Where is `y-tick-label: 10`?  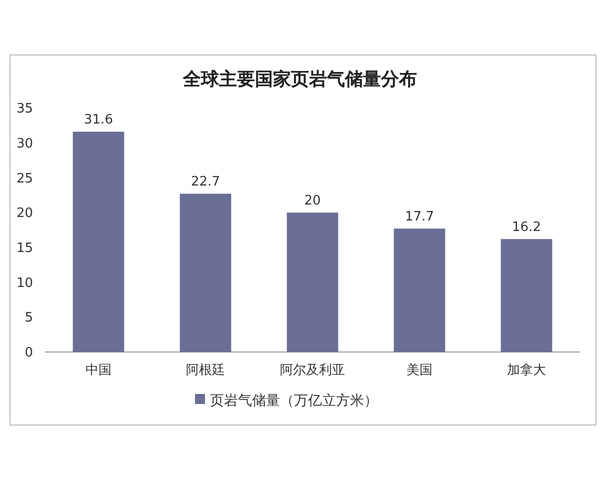
y-tick-label: 10 is located at coordinates (24, 283).